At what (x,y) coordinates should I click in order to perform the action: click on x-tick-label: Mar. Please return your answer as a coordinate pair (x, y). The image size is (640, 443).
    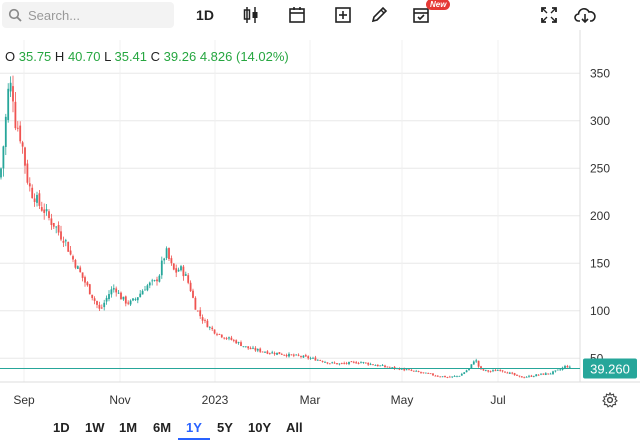
    Looking at the image, I should click on (310, 400).